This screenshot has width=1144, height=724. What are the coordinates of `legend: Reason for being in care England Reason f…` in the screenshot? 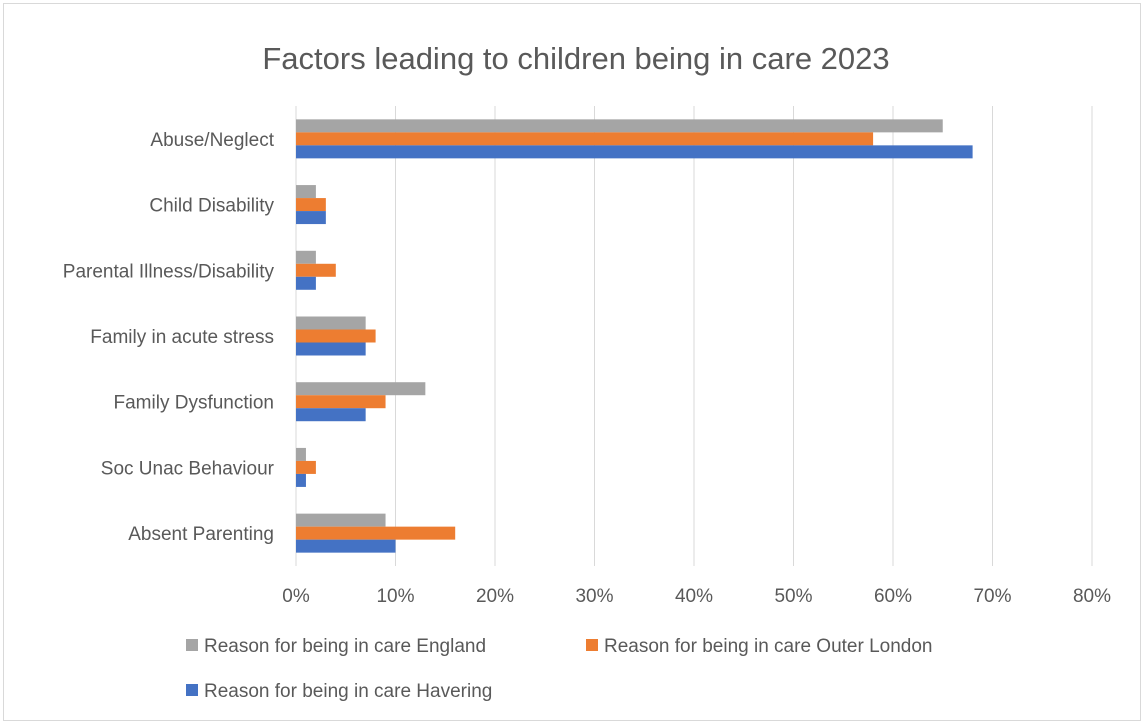 It's located at (559, 669).